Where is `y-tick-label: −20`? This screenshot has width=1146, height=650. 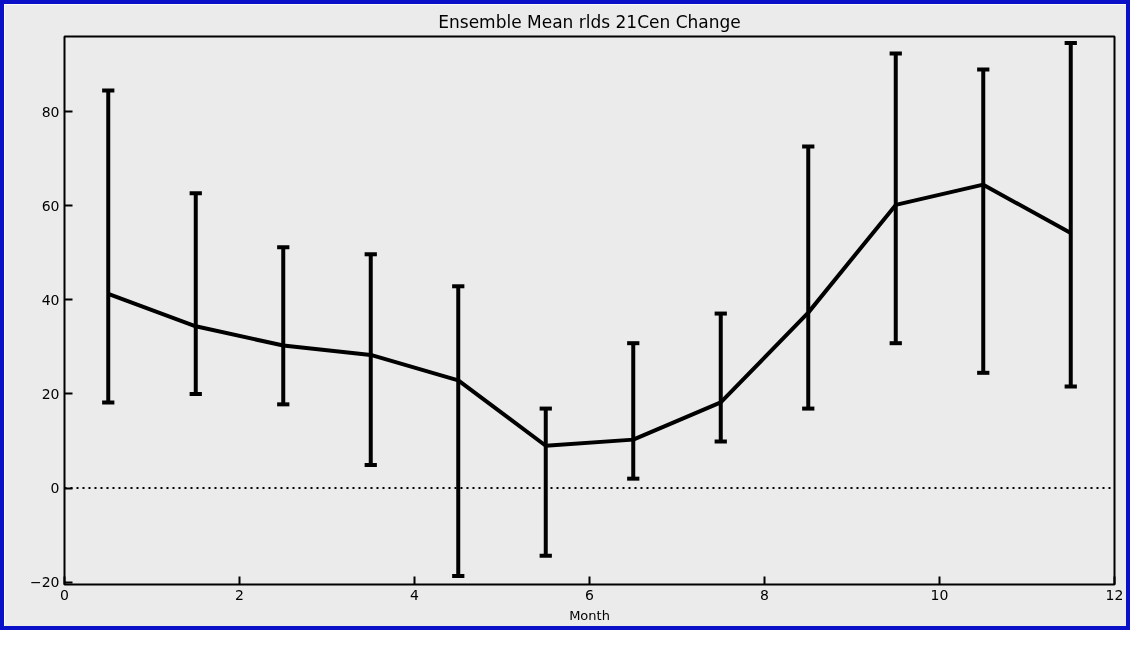
y-tick-label: −20 is located at coordinates (44, 582).